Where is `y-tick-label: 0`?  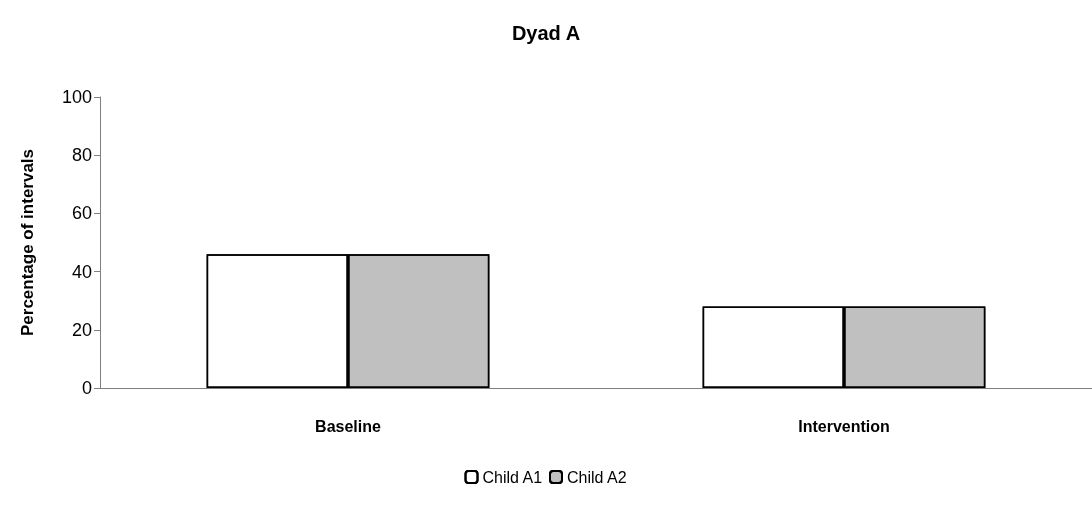 y-tick-label: 0 is located at coordinates (86, 388).